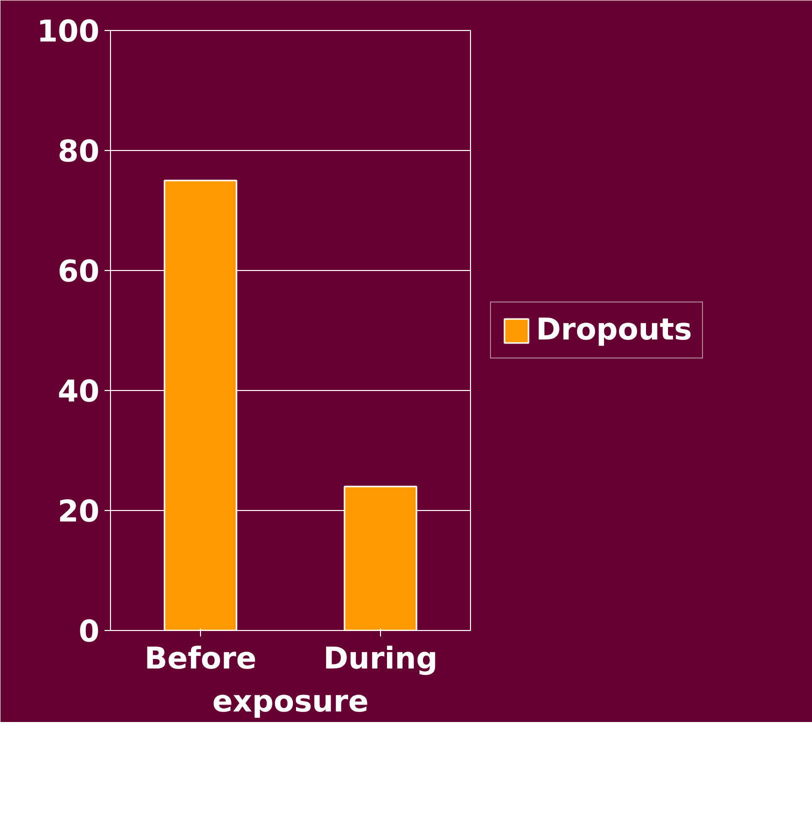 The image size is (812, 817). I want to click on y-tick-label: 0, so click(89, 632).